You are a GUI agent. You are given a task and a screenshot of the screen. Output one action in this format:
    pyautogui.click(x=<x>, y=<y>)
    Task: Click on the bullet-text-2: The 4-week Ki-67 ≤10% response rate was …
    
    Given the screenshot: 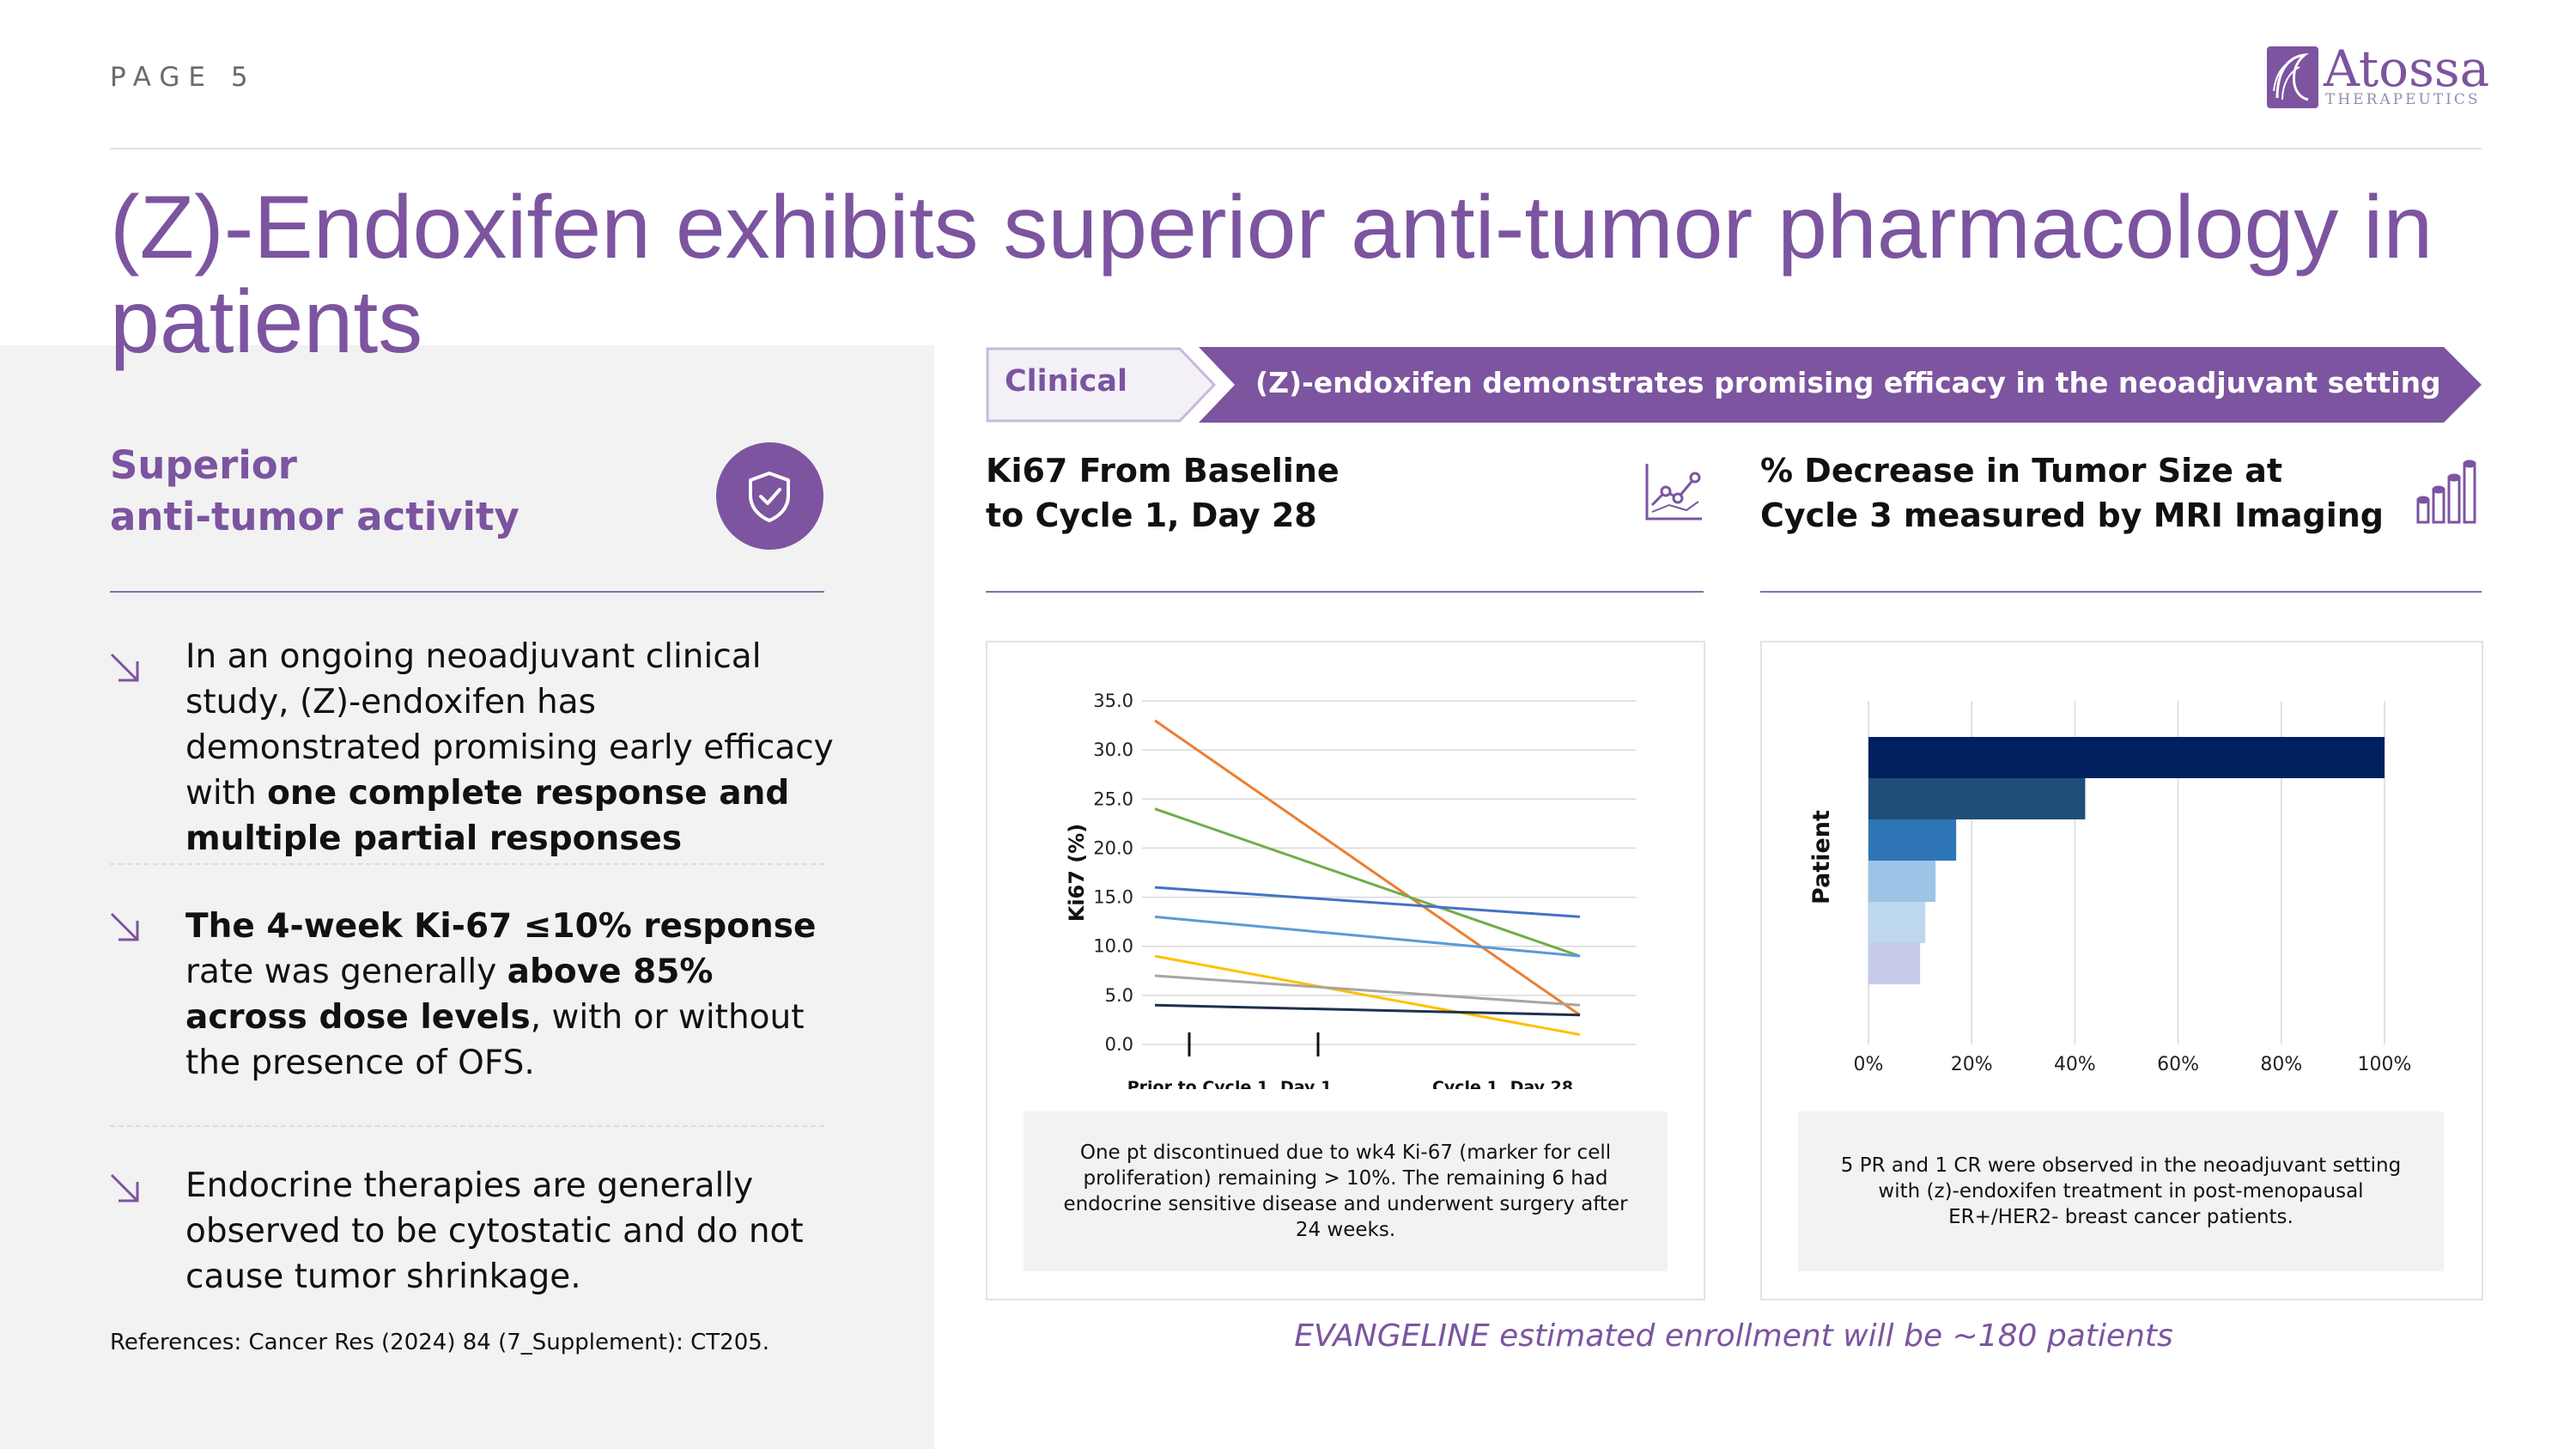 What is the action you would take?
    pyautogui.click(x=512, y=995)
    